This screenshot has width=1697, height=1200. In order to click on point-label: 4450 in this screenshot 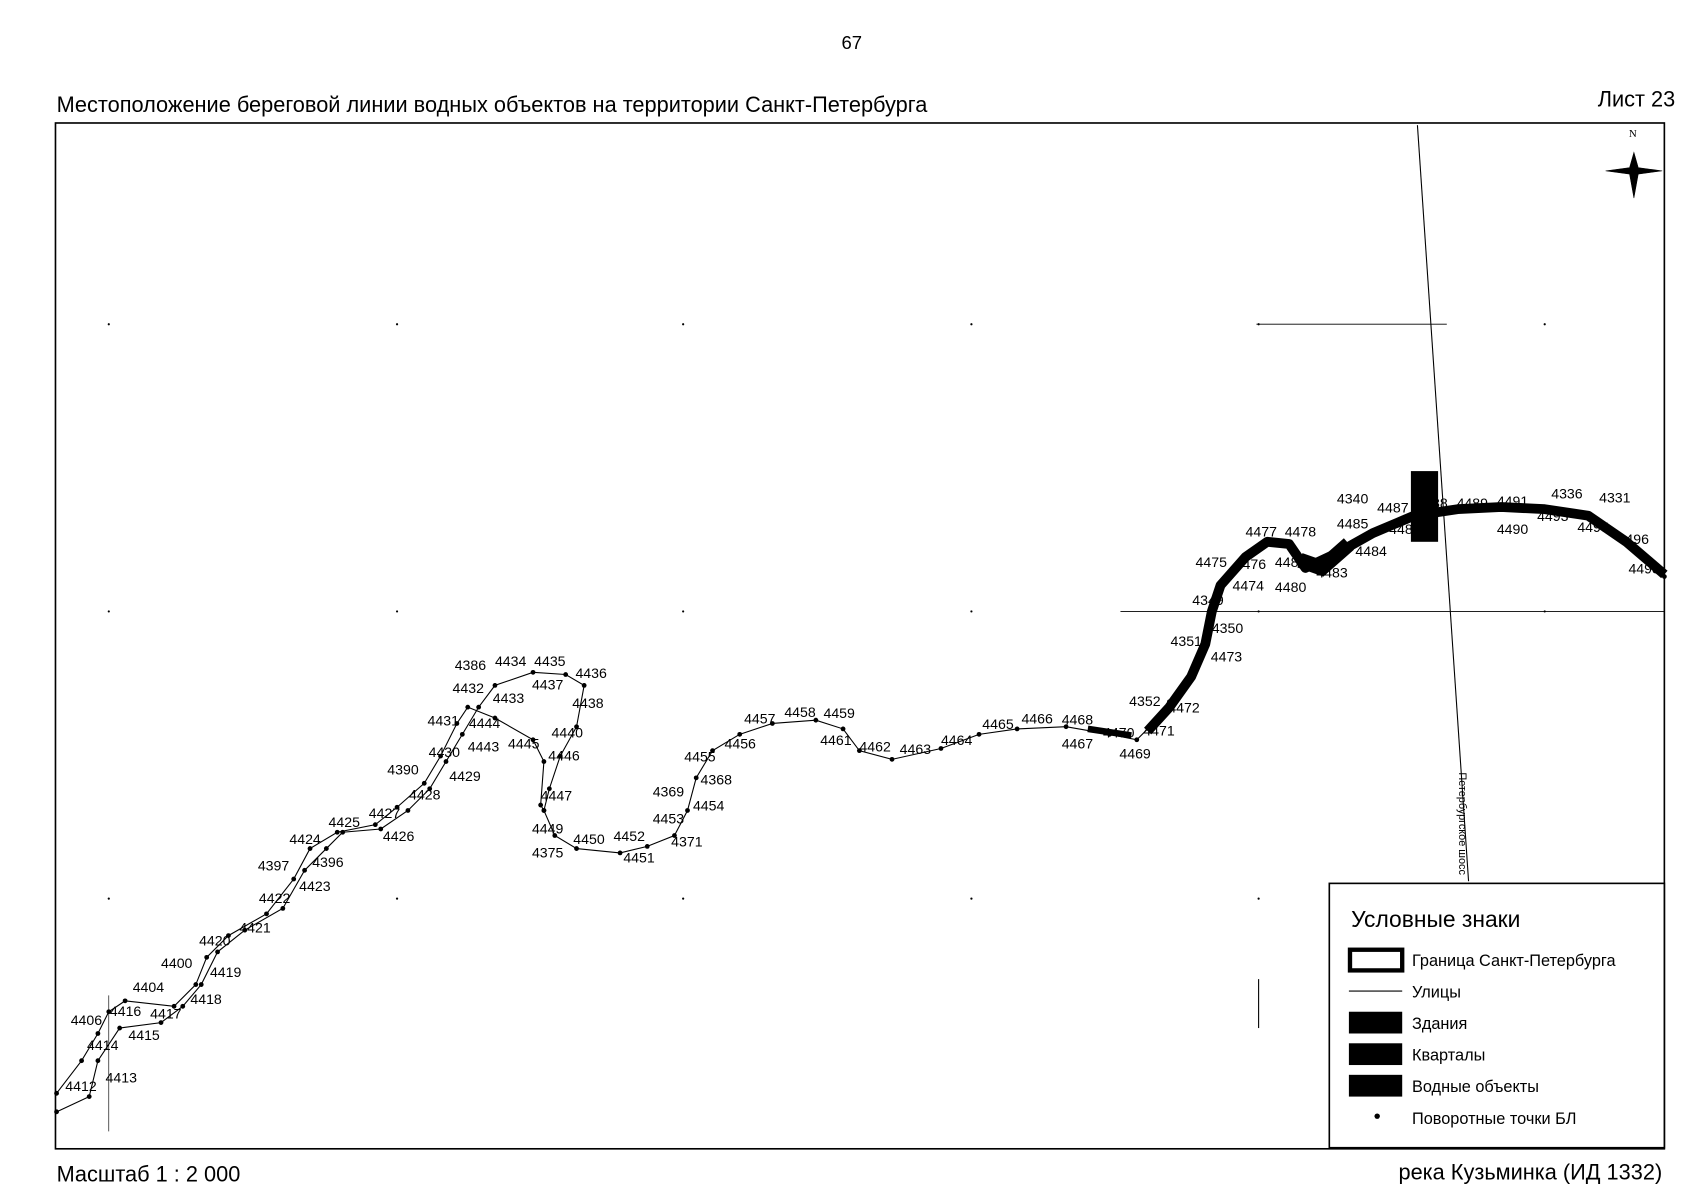, I will do `click(589, 839)`.